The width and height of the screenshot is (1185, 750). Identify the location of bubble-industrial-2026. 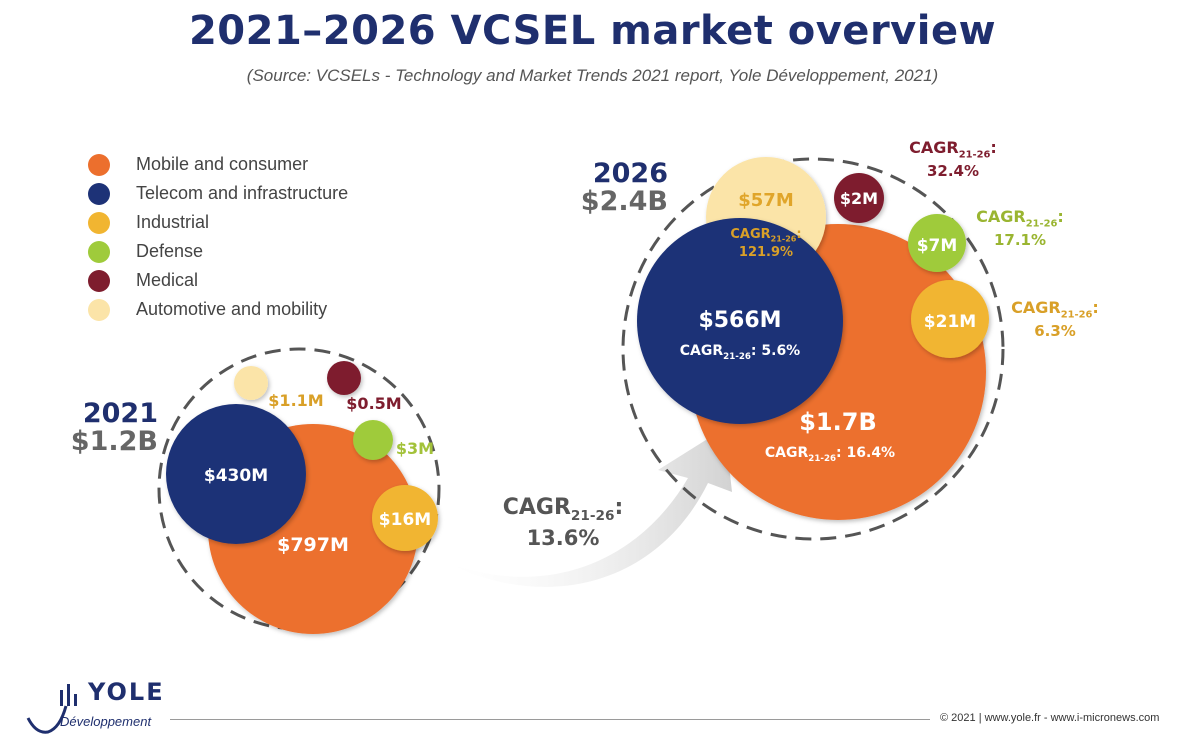
(950, 319).